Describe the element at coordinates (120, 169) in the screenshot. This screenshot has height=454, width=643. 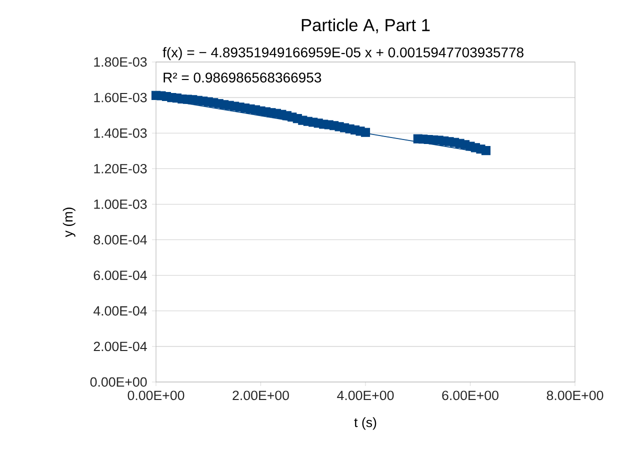
I see `y-tick-label: 1.20E-03` at that location.